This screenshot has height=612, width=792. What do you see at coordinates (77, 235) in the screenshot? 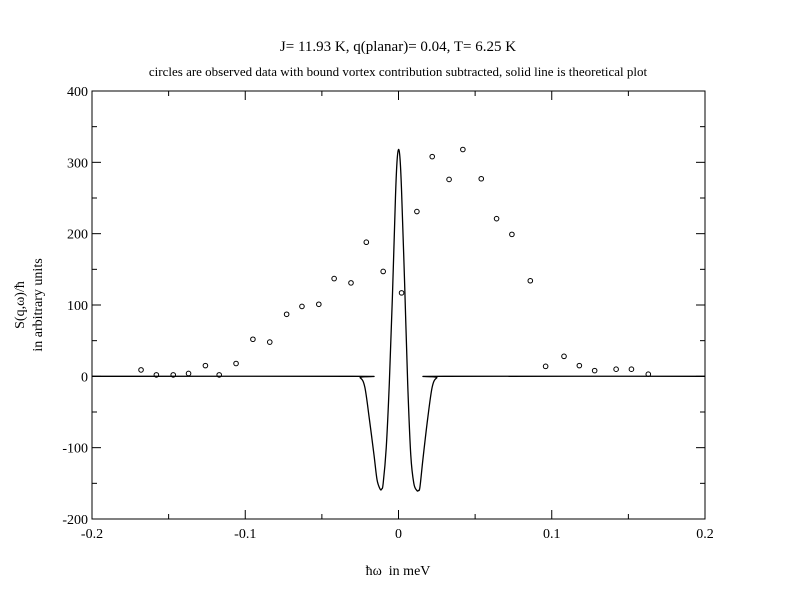
I see `y-tick-label: 200` at bounding box center [77, 235].